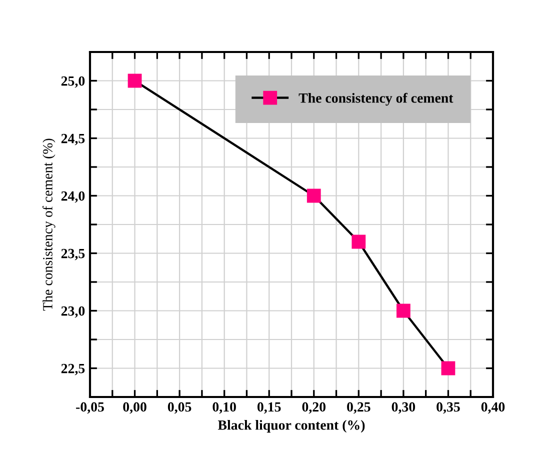  I want to click on x-tick-label: 0,00, so click(134, 408).